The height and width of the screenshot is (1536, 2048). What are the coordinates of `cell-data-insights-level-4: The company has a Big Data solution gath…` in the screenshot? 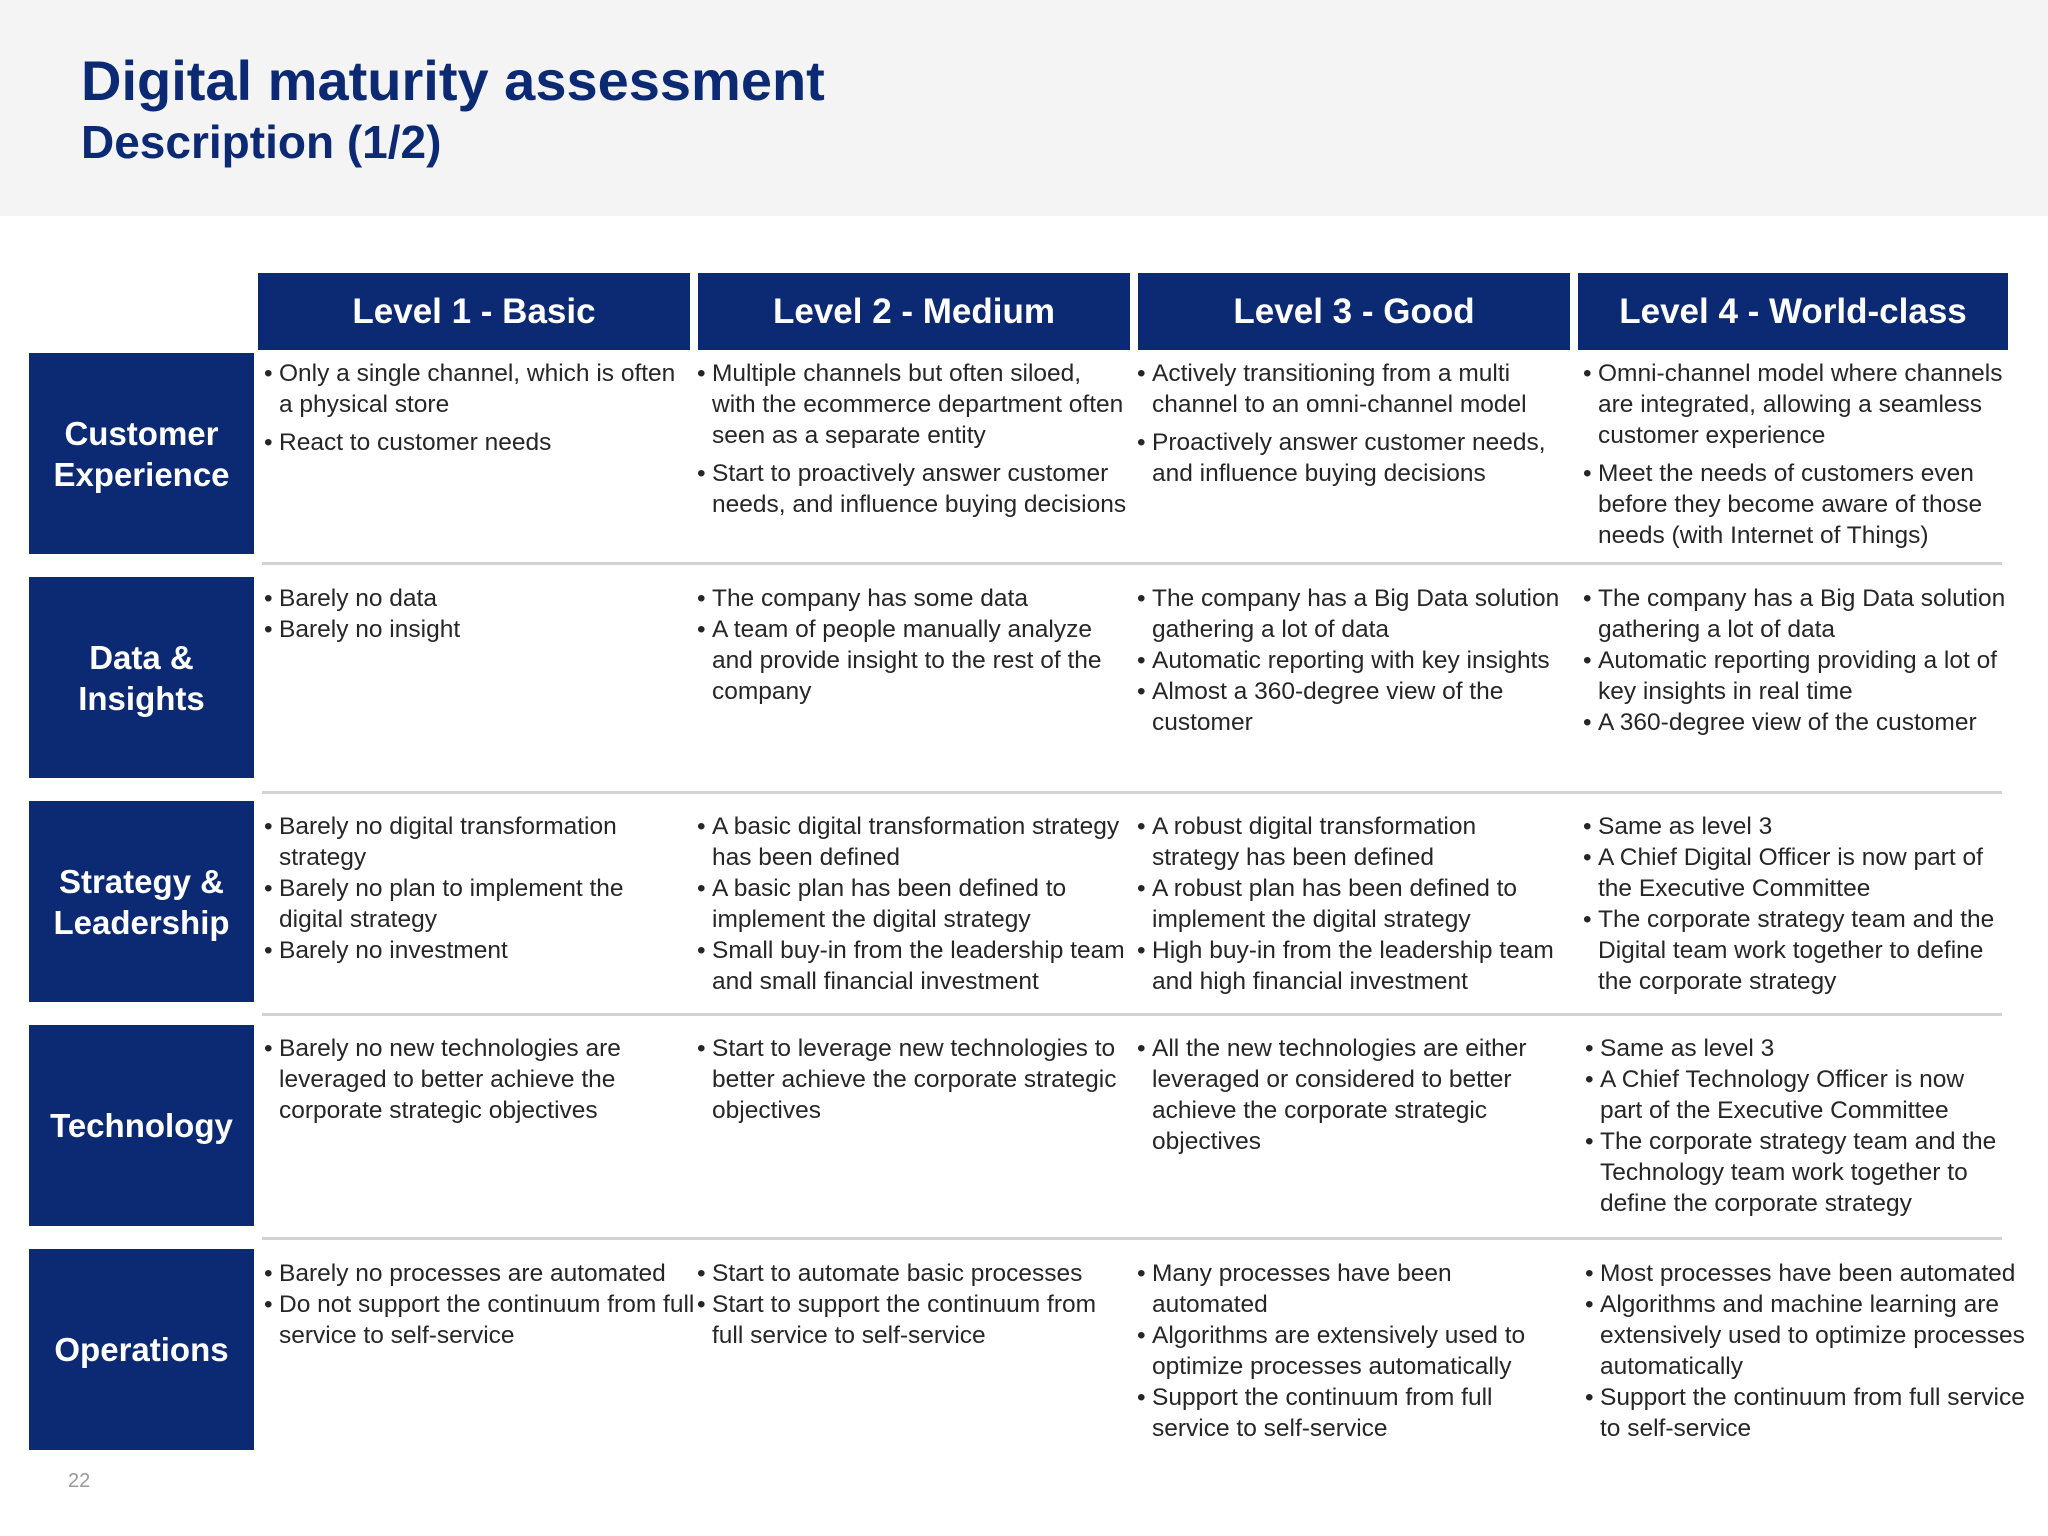 It's located at (1795, 660).